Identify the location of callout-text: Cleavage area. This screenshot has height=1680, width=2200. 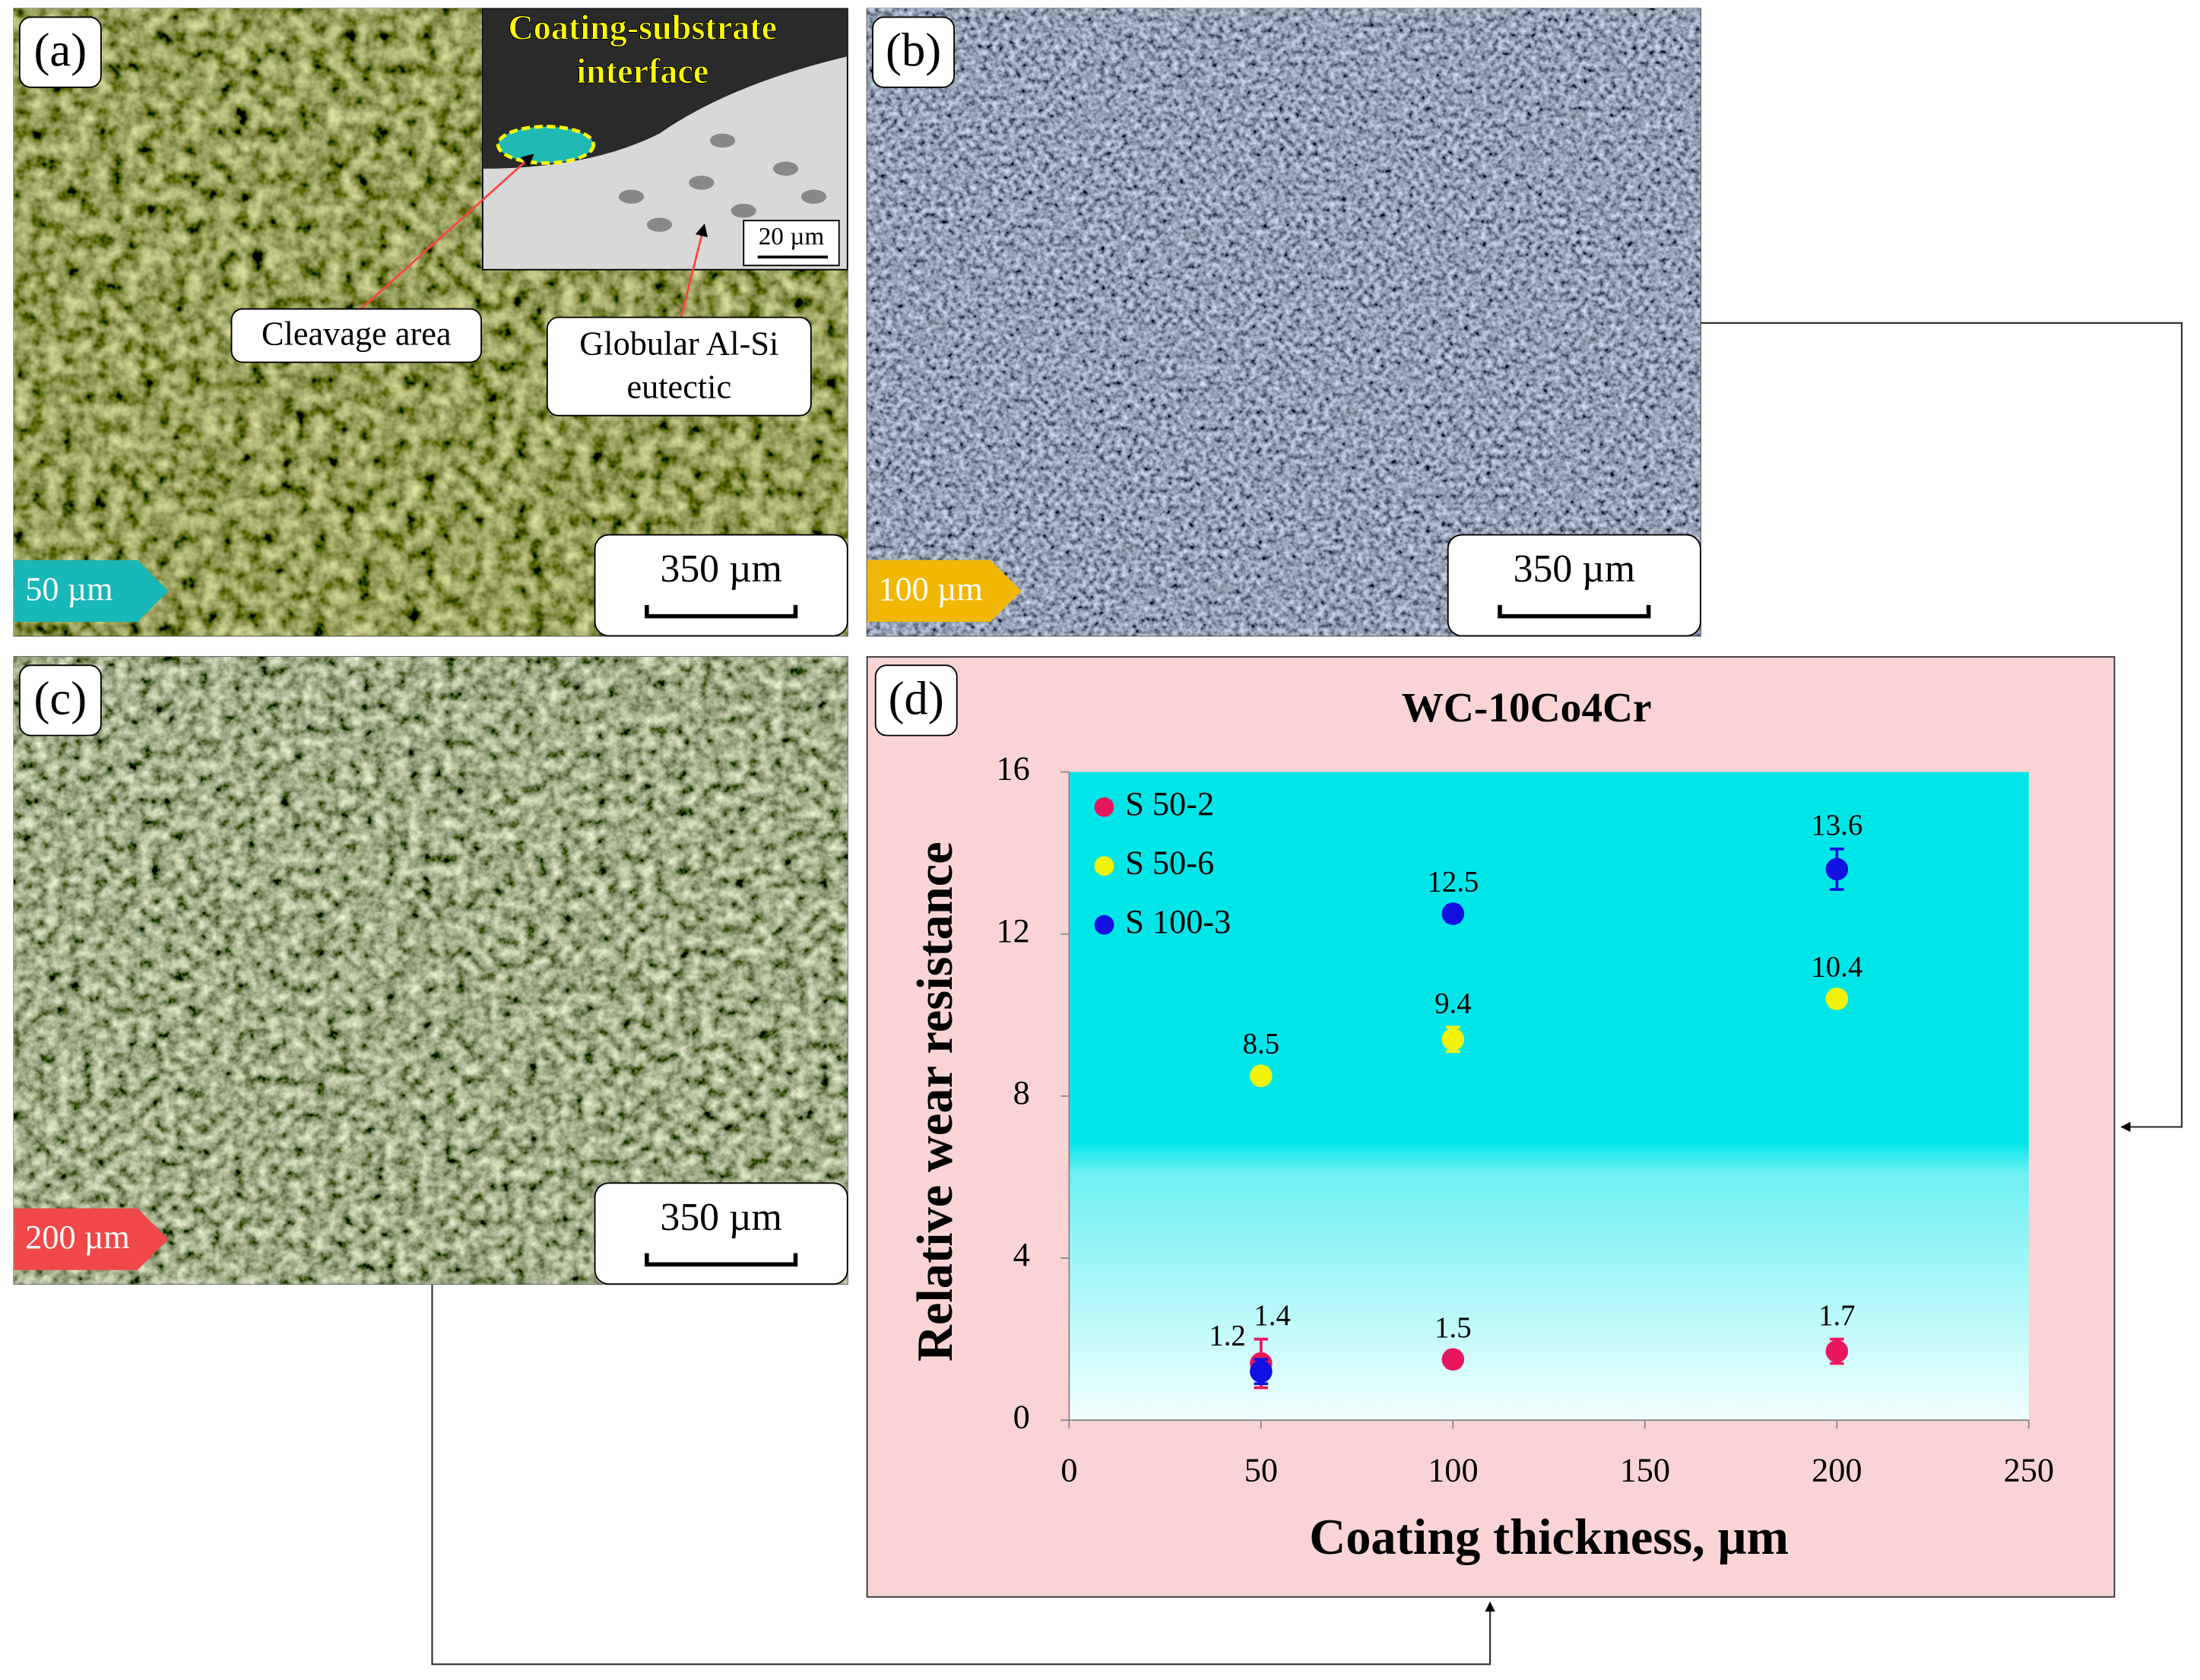
(357, 334).